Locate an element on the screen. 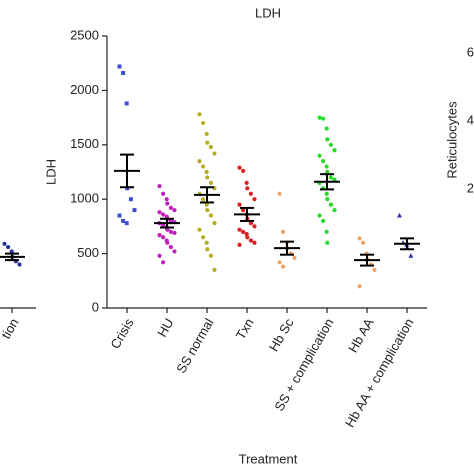 The height and width of the screenshot is (474, 474). y-tick-label: 4 is located at coordinates (470, 119).